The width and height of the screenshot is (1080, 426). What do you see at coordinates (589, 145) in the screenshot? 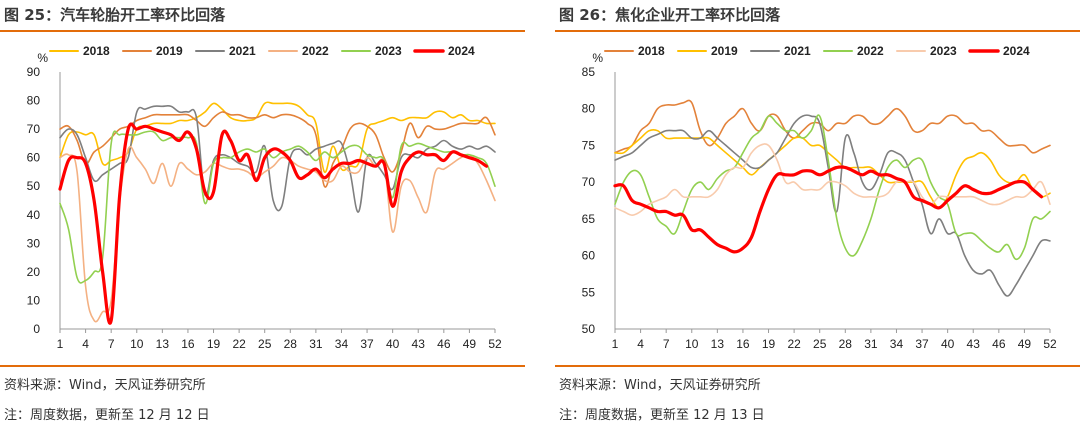
I see `y-tick-label: 75` at bounding box center [589, 145].